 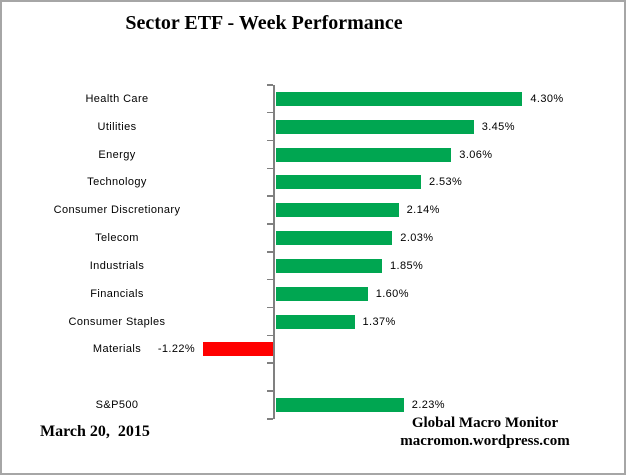 I want to click on value-label: 2.23%, so click(x=428, y=405).